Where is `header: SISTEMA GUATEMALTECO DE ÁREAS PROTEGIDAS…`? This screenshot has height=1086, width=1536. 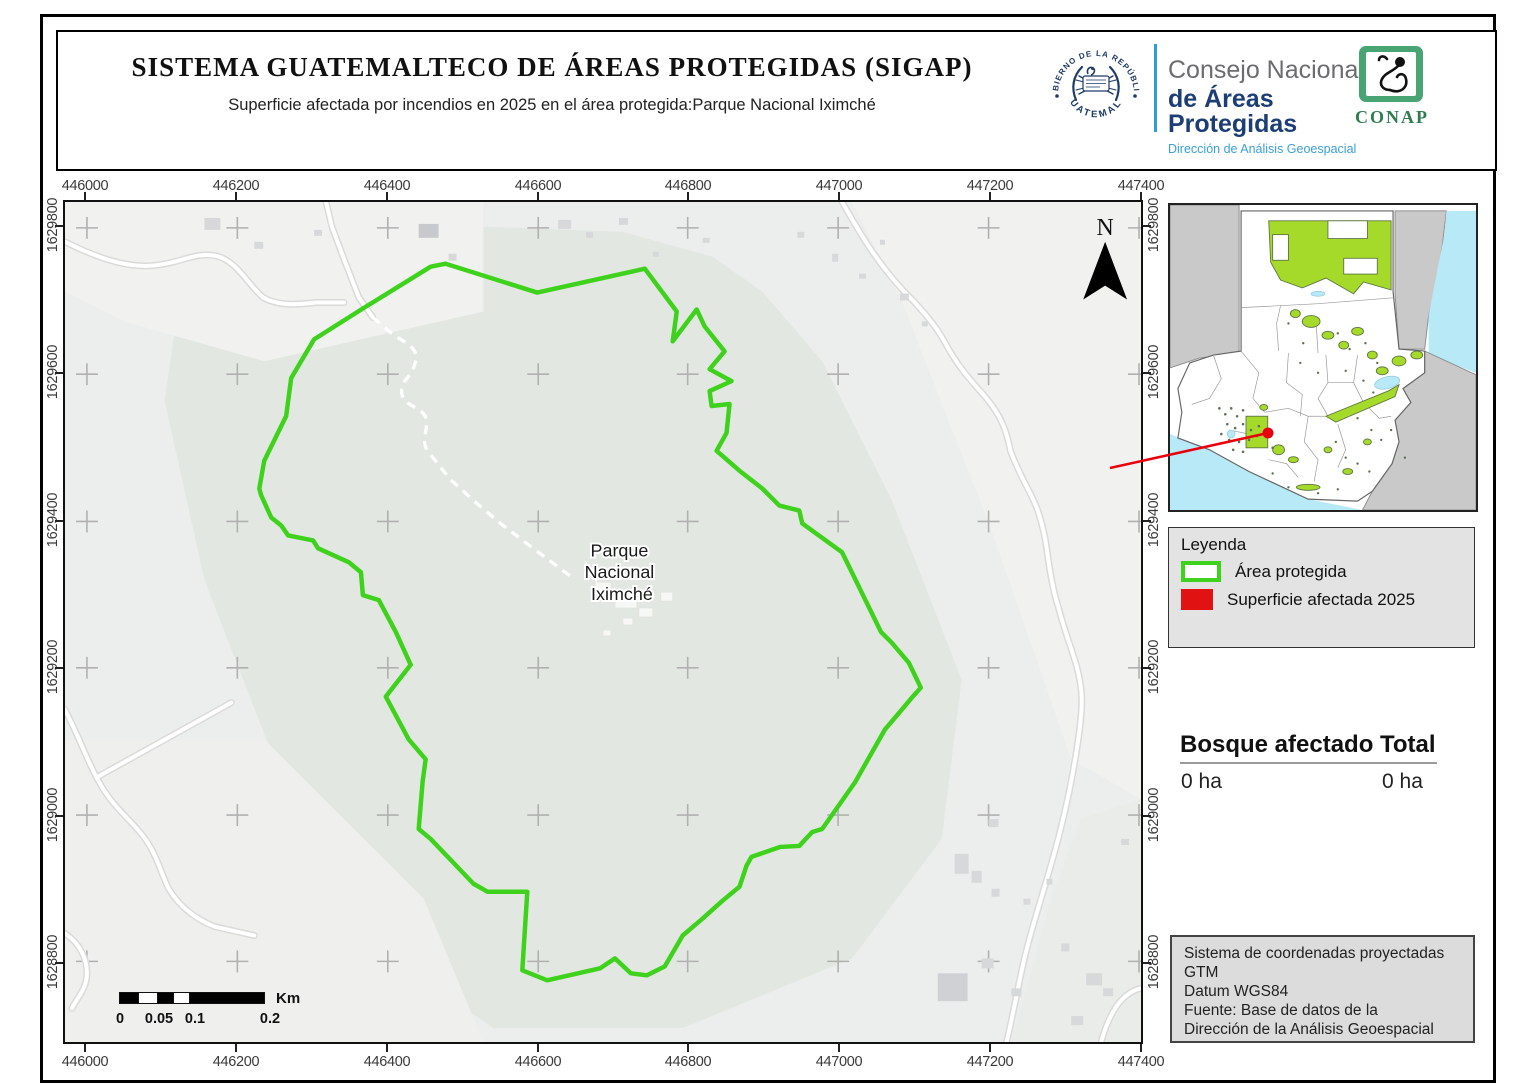 header: SISTEMA GUATEMALTECO DE ÁREAS PROTEGIDAS… is located at coordinates (776, 99).